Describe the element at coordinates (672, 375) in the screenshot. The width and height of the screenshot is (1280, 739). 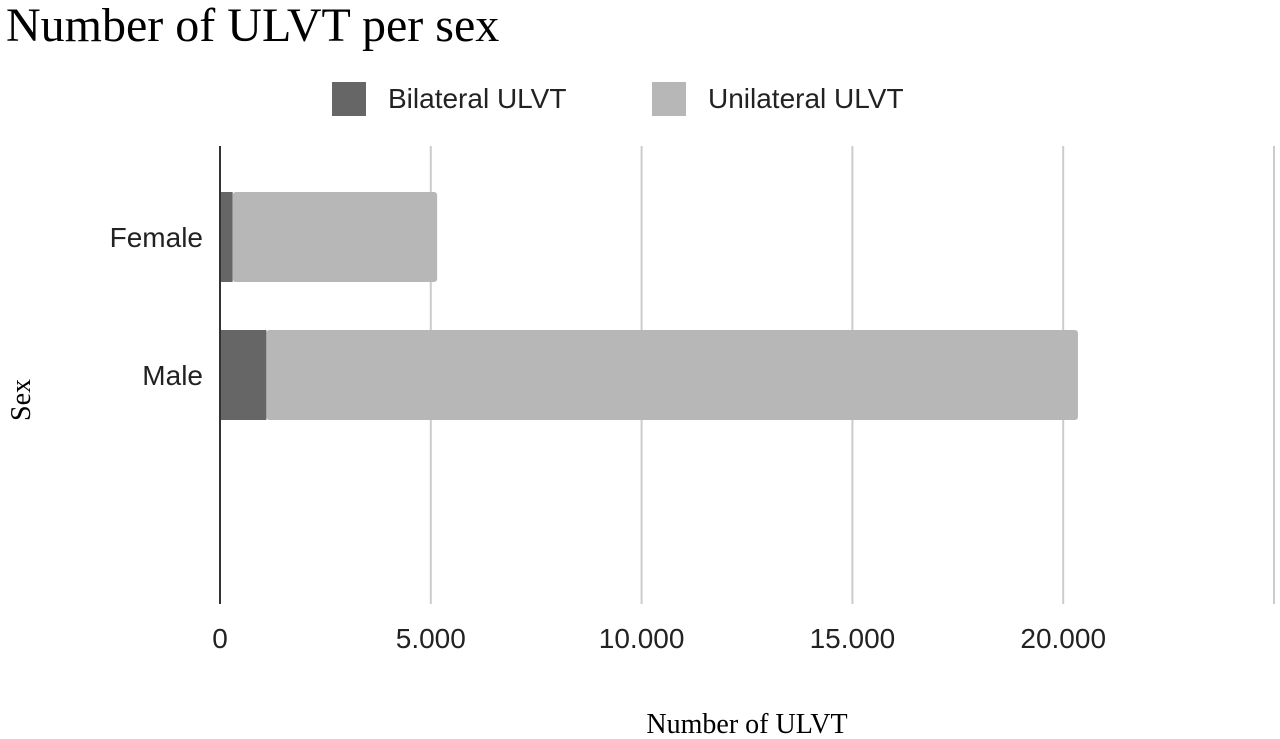
I see `bar-male-unilateral` at that location.